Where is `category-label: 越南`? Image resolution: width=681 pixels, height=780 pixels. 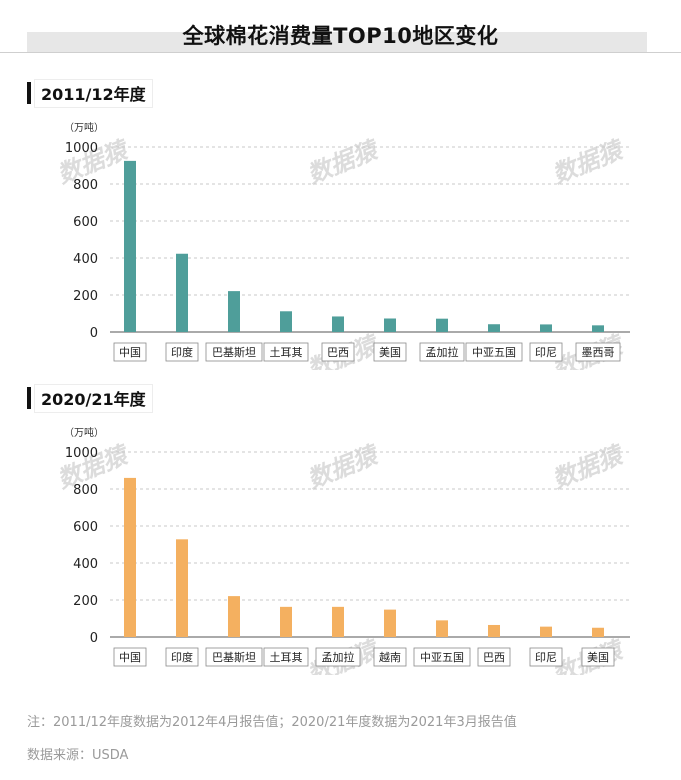 category-label: 越南 is located at coordinates (390, 657).